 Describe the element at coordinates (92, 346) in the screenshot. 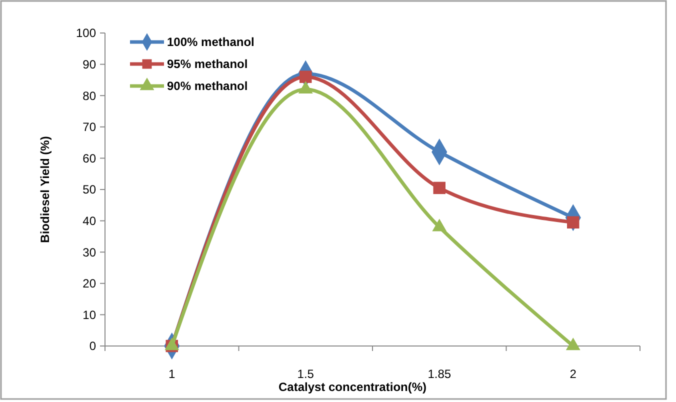

I see `y-tick-label: 0` at that location.